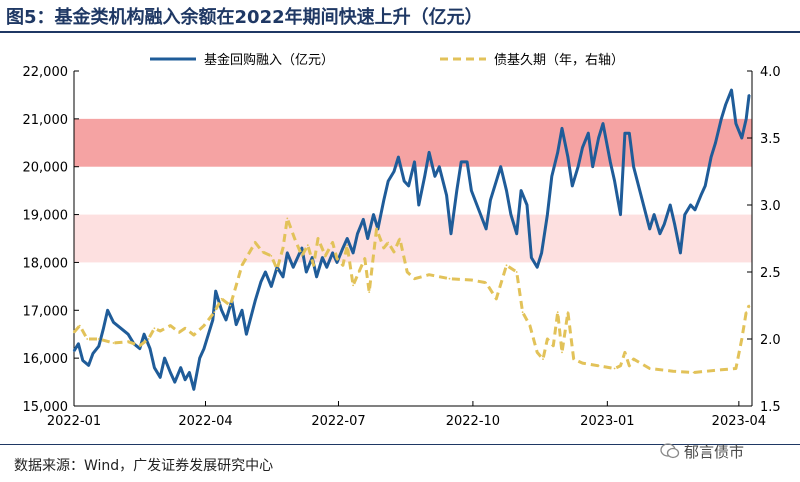 This screenshot has height=482, width=800. I want to click on legend-label-1: 债基久期（年，右轴）, so click(559, 60).